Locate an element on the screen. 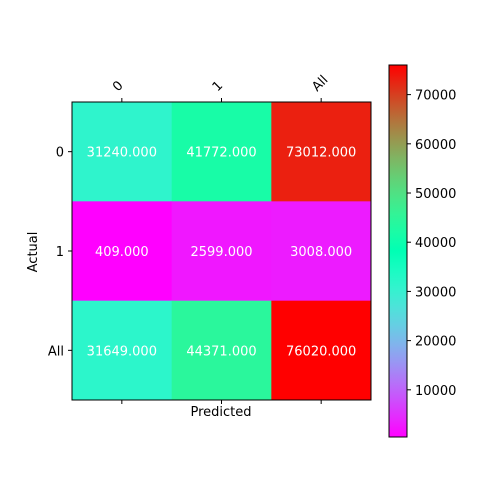  colorbar-tick-label: 10000 is located at coordinates (435, 391).